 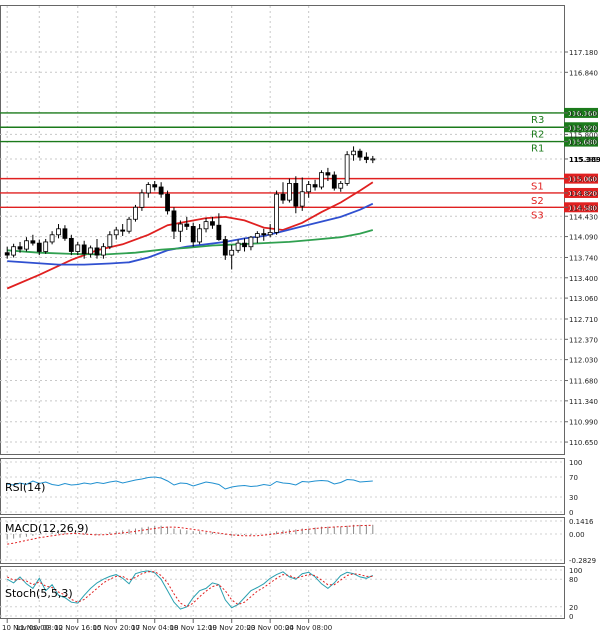 What do you see at coordinates (583, 443) in the screenshot?
I see `price-tick-label: 110.650` at bounding box center [583, 443].